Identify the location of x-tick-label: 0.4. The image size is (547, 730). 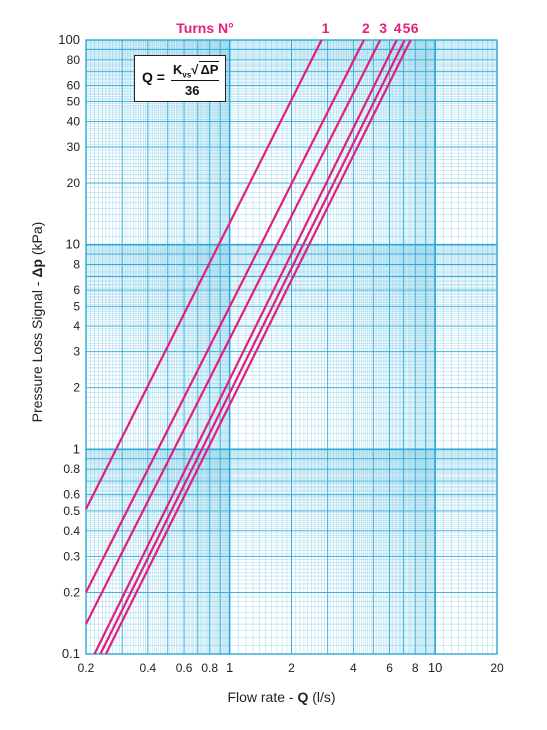
(148, 668).